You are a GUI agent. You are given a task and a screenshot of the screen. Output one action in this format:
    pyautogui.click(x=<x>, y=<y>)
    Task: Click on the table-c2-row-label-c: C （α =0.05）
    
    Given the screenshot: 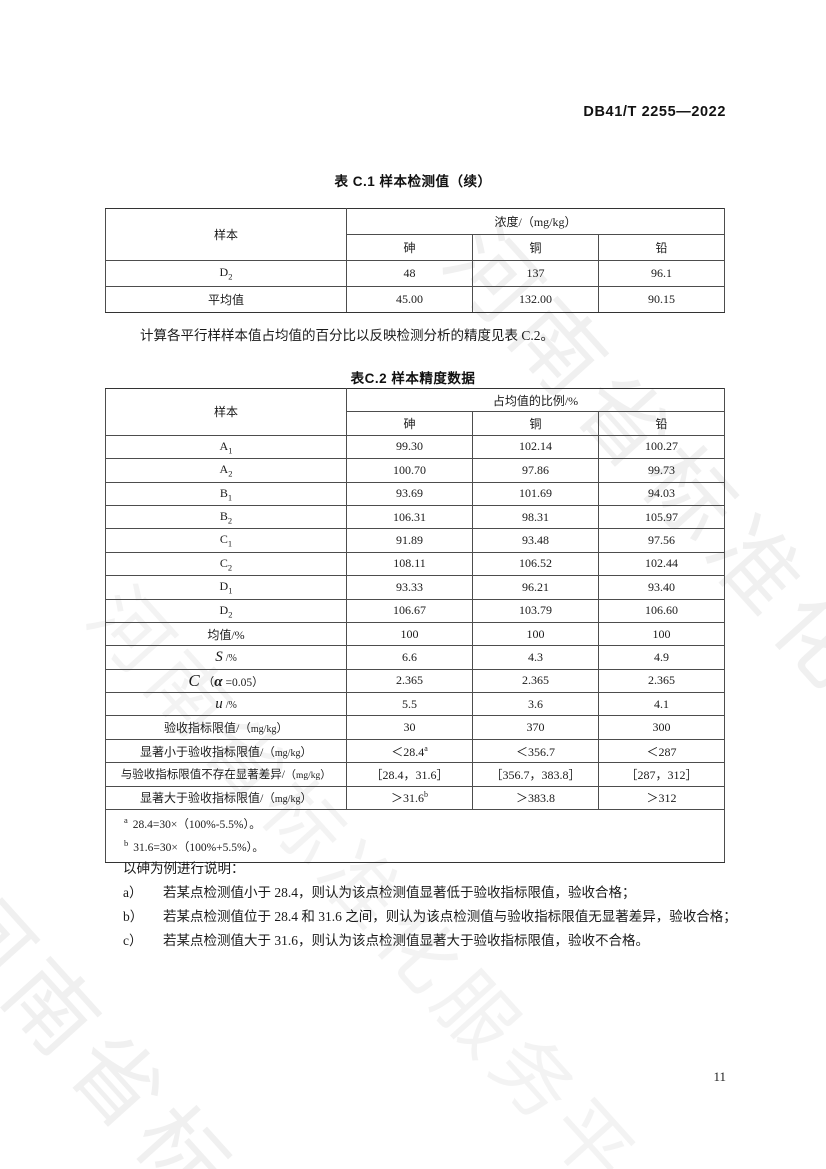 What is the action you would take?
    pyautogui.click(x=226, y=681)
    